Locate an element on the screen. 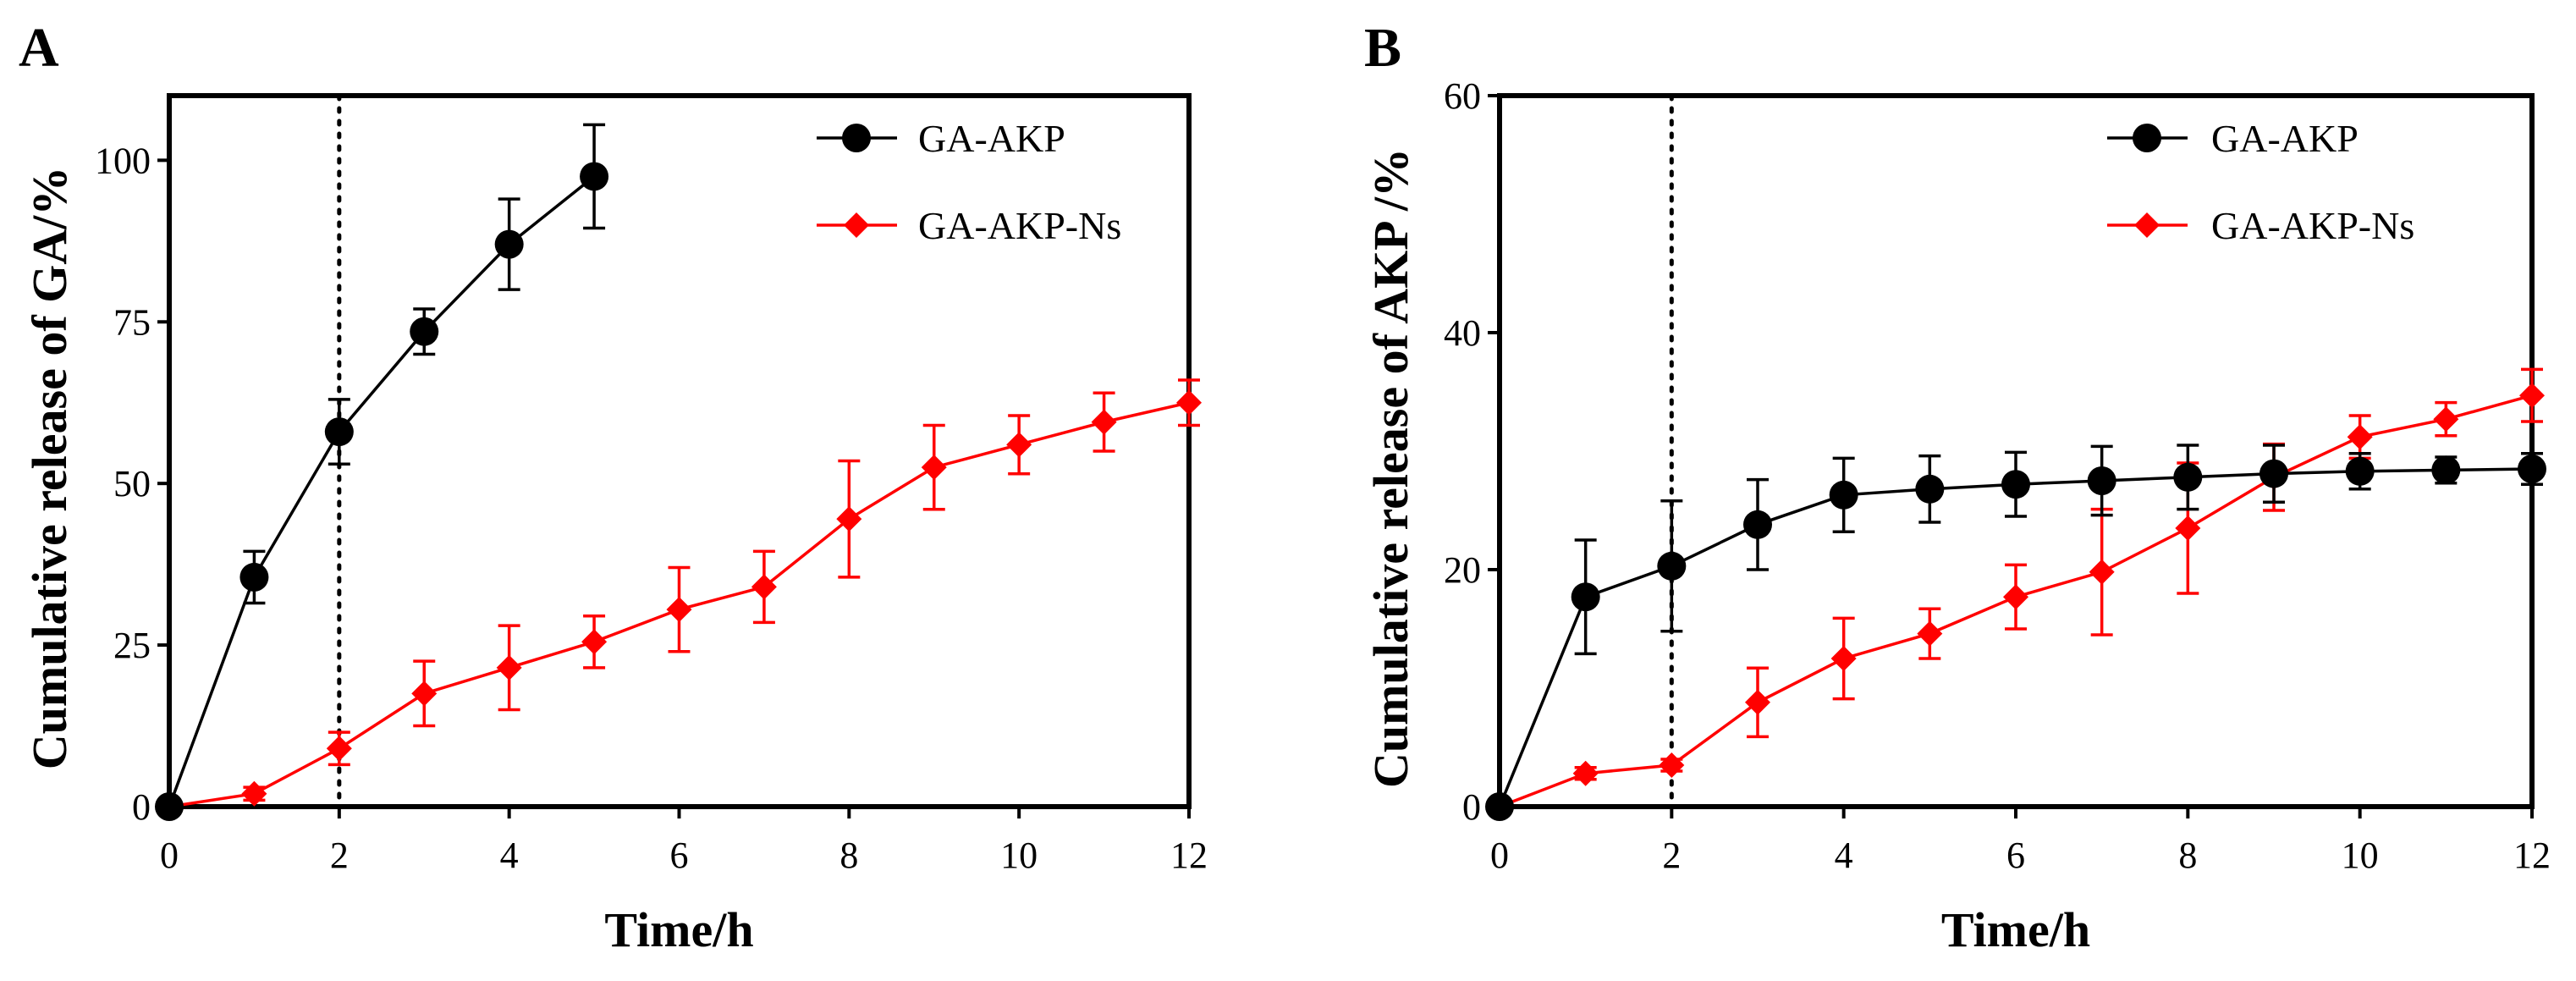 This screenshot has height=981, width=2576. y-tick-label: 75 is located at coordinates (132, 322).